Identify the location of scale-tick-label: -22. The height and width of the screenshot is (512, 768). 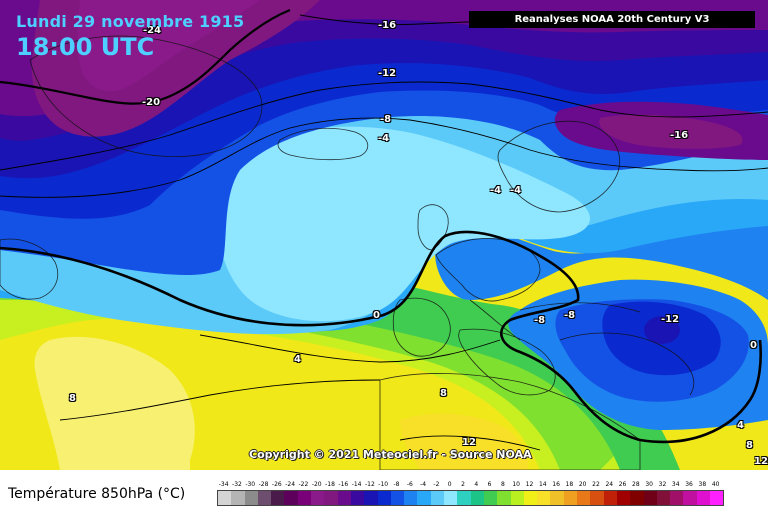
(303, 484).